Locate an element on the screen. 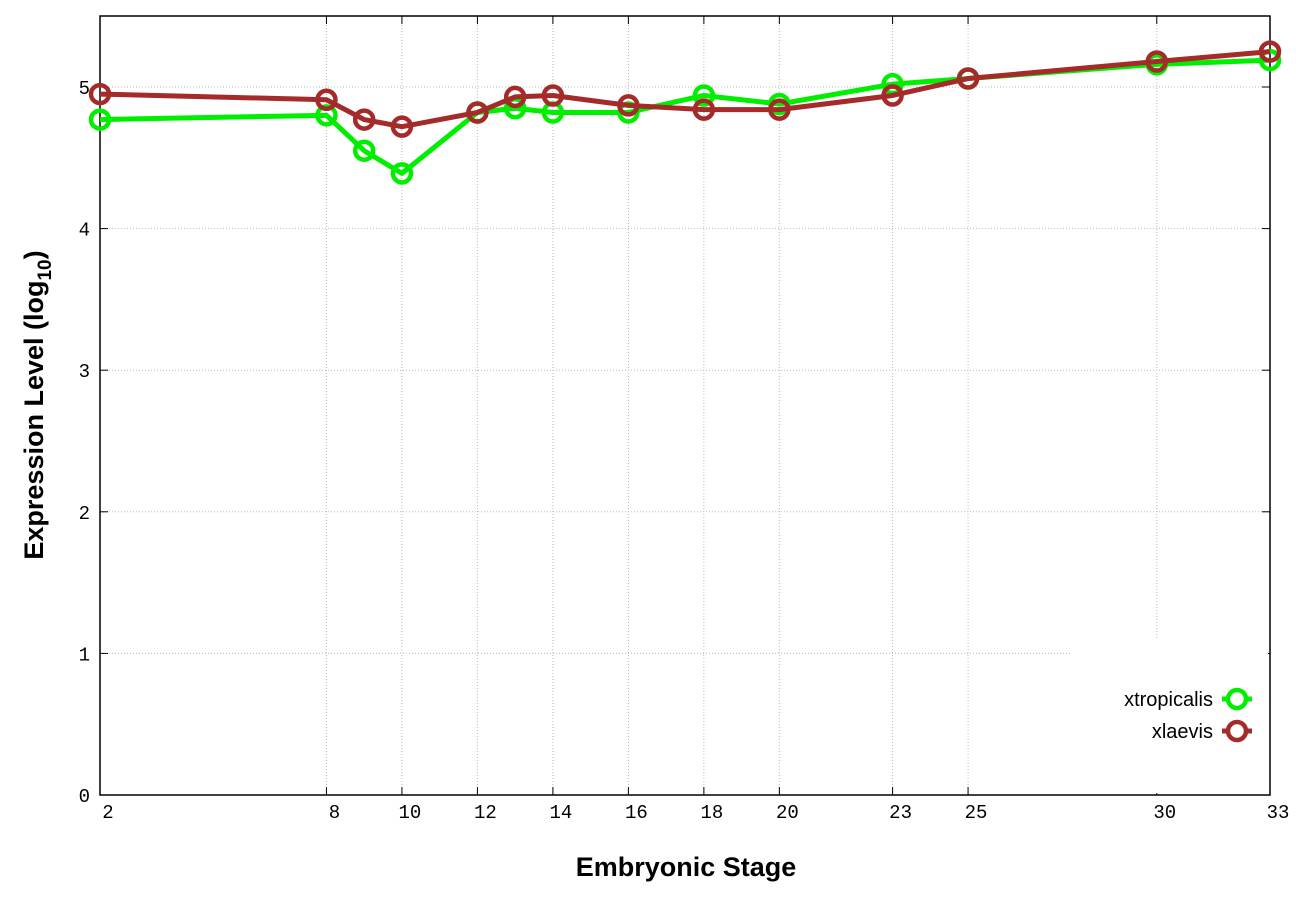  x-tick-label: 14 is located at coordinates (560, 813).